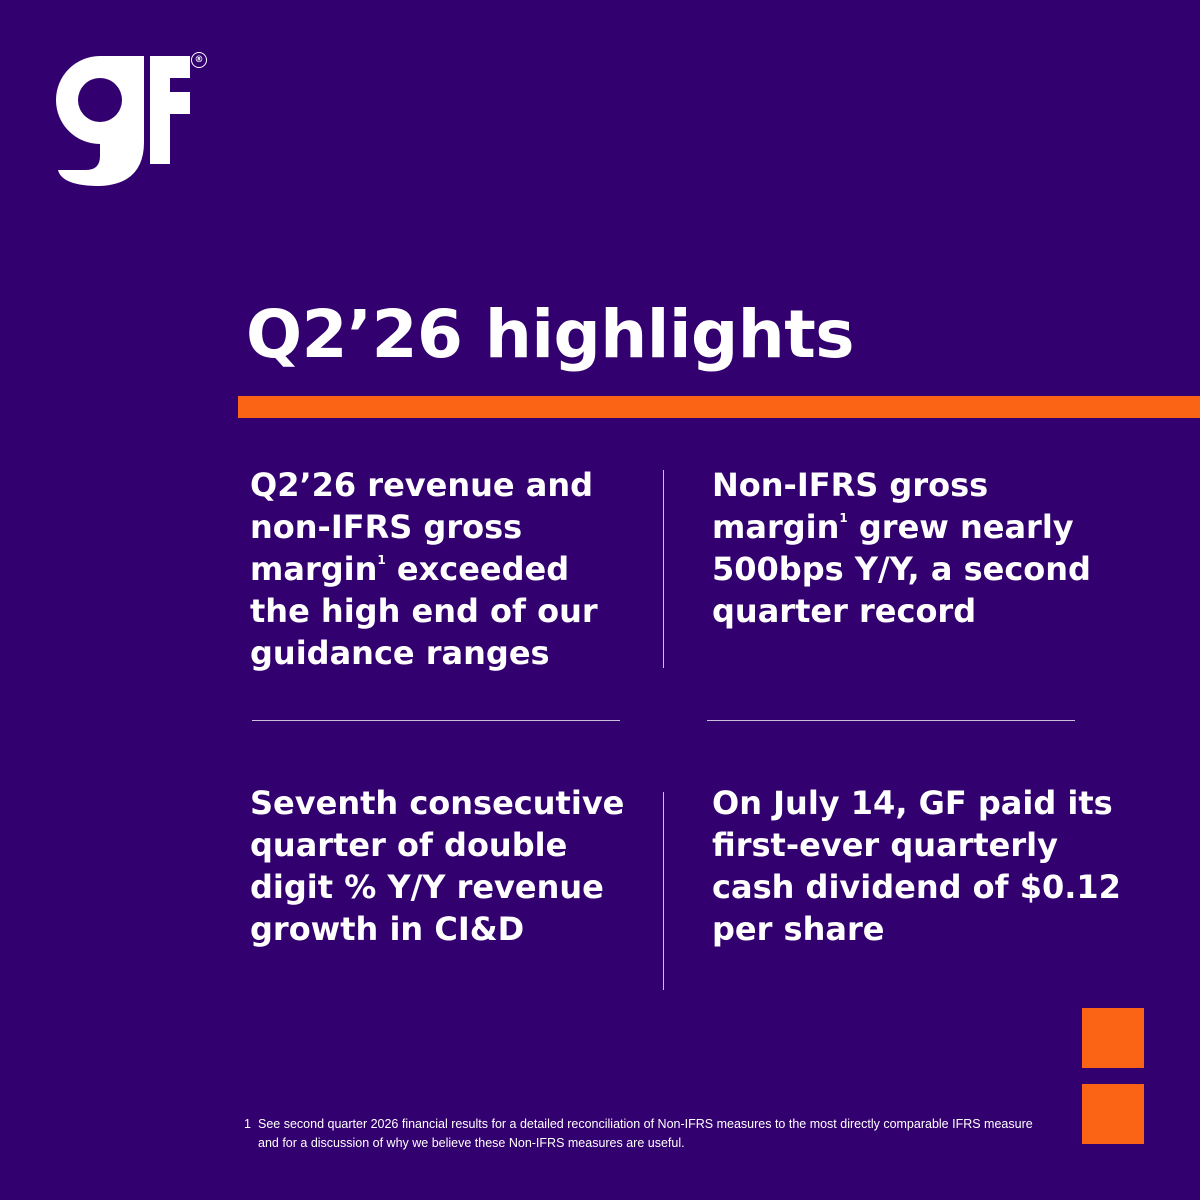 The height and width of the screenshot is (1200, 1200). I want to click on logo-f-shape, so click(170, 110).